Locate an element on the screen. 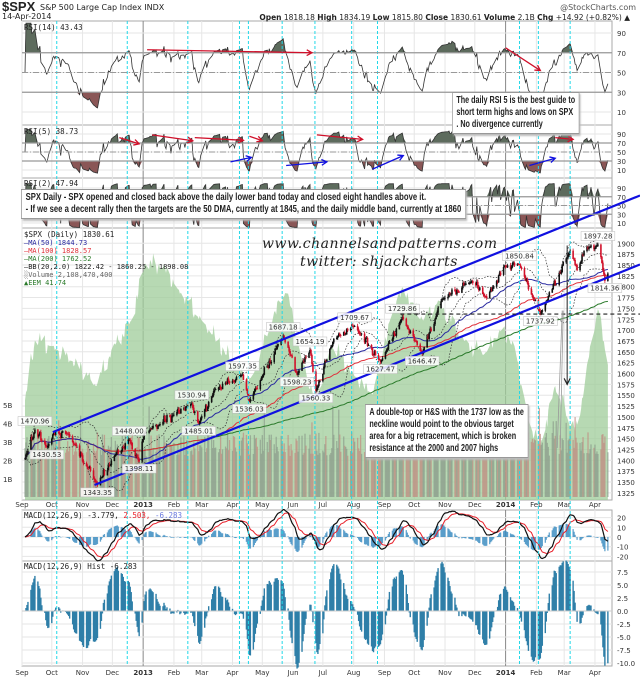 This screenshot has height=679, width=640. pivot-label: 1654.19 is located at coordinates (309, 342).